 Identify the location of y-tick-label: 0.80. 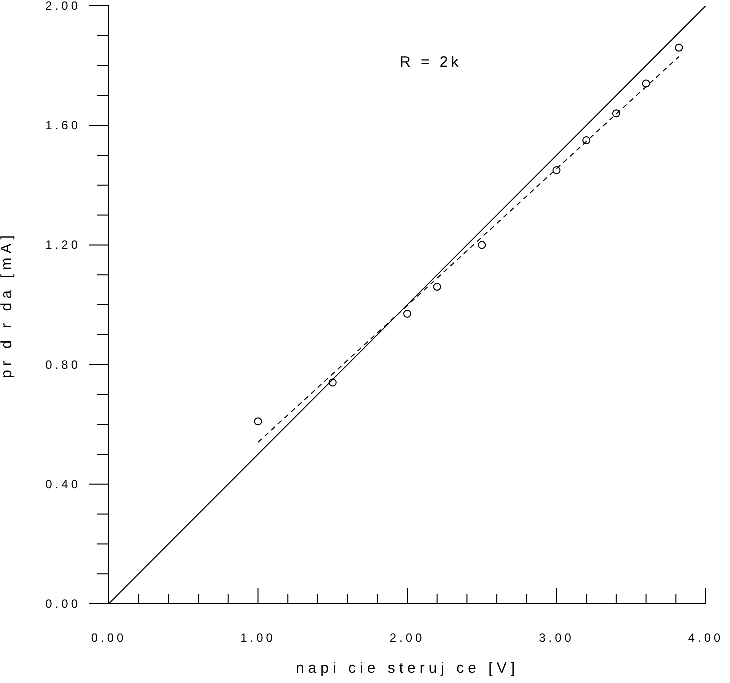
(63, 365).